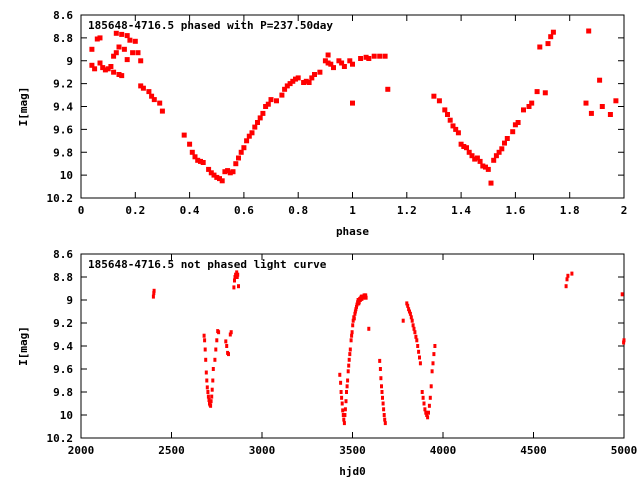 Image resolution: width=640 pixels, height=480 pixels. Describe the element at coordinates (63, 107) in the screenshot. I see `y-tick-label: 9.4` at that location.